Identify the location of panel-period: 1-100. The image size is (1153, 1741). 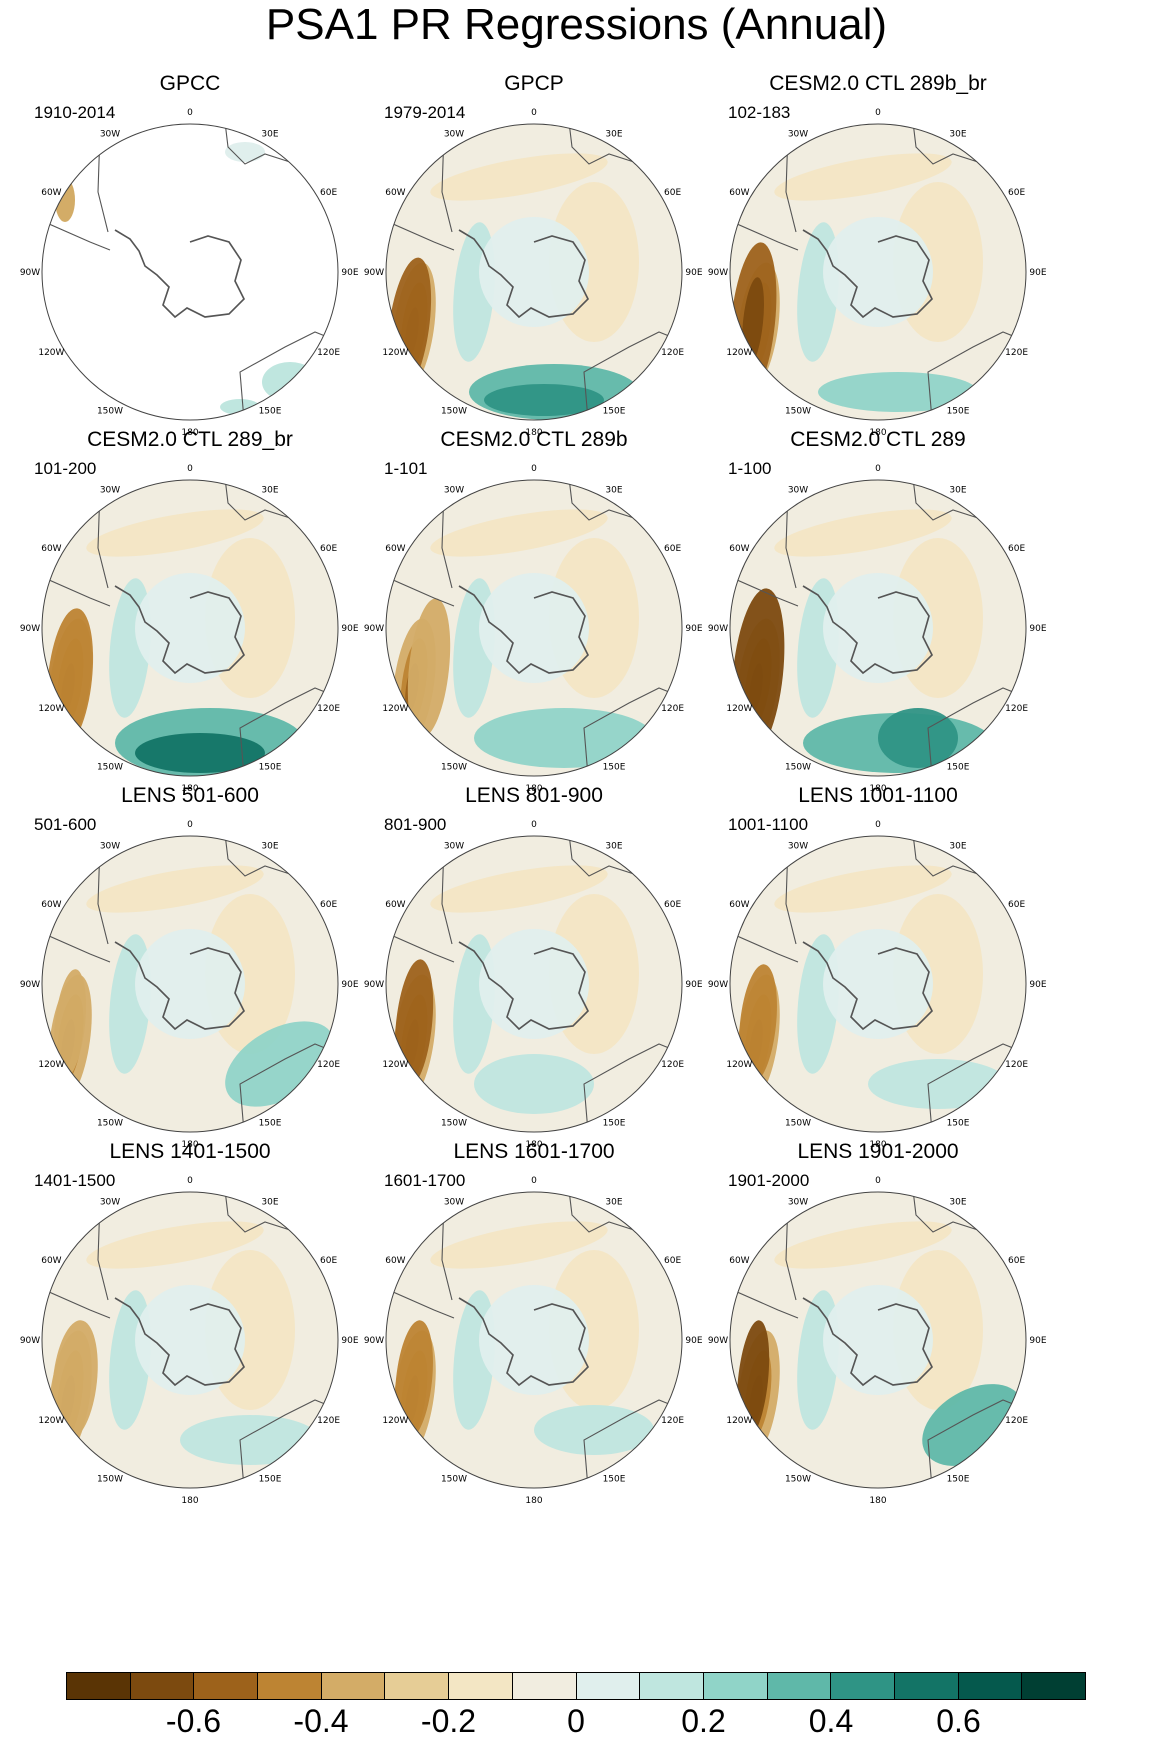
(750, 468).